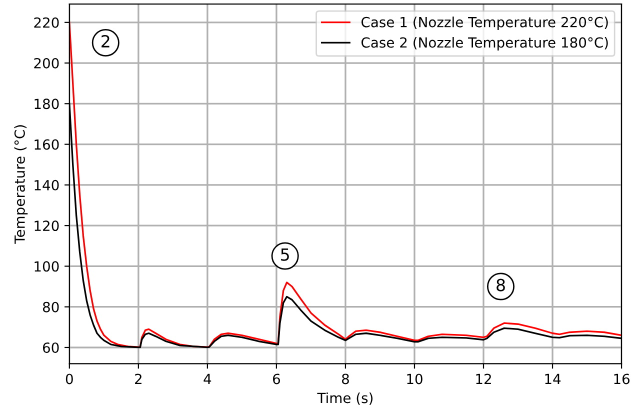 The image size is (631, 411). Describe the element at coordinates (414, 379) in the screenshot. I see `x-tick-label: 10` at that location.